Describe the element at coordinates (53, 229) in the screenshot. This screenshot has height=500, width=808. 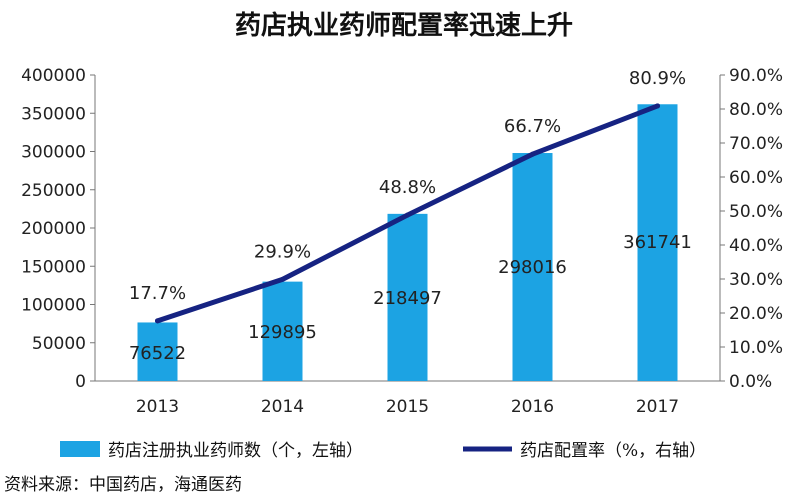
I see `y-left-tick-label: 200000` at that location.